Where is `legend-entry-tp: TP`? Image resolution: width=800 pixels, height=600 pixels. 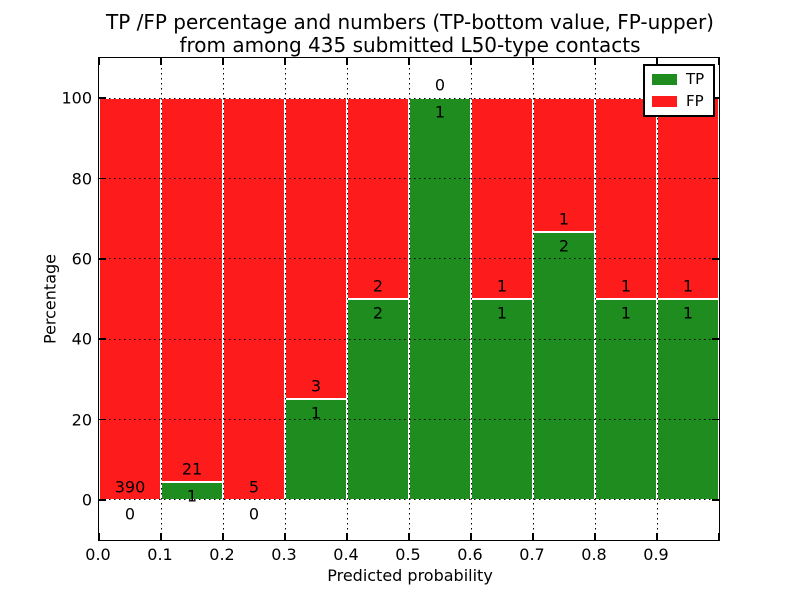
legend-entry-tp: TP is located at coordinates (679, 79).